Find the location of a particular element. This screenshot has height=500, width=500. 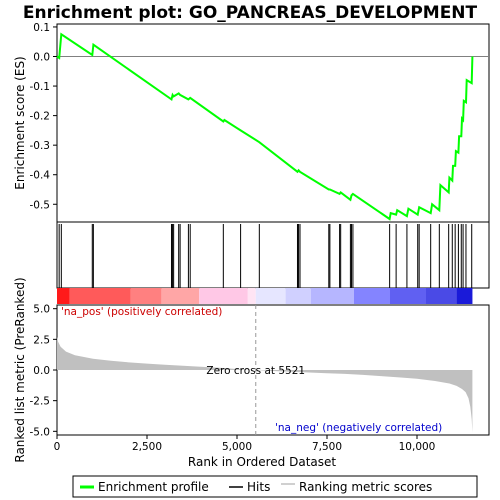

x-tick-label: 10,000 is located at coordinates (417, 447).